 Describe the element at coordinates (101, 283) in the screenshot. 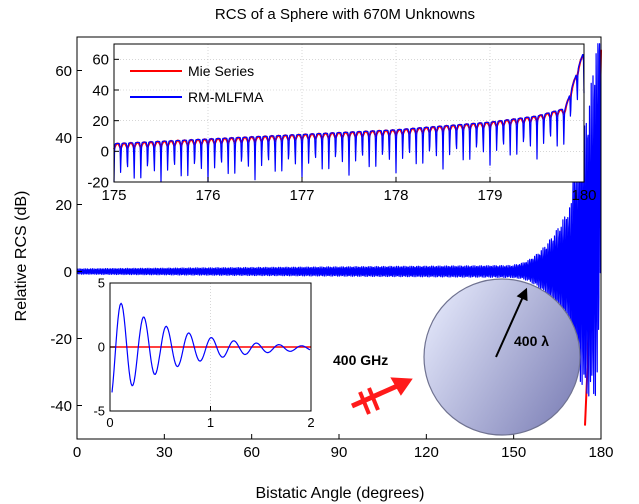

I see `y-tick-label: 5` at that location.